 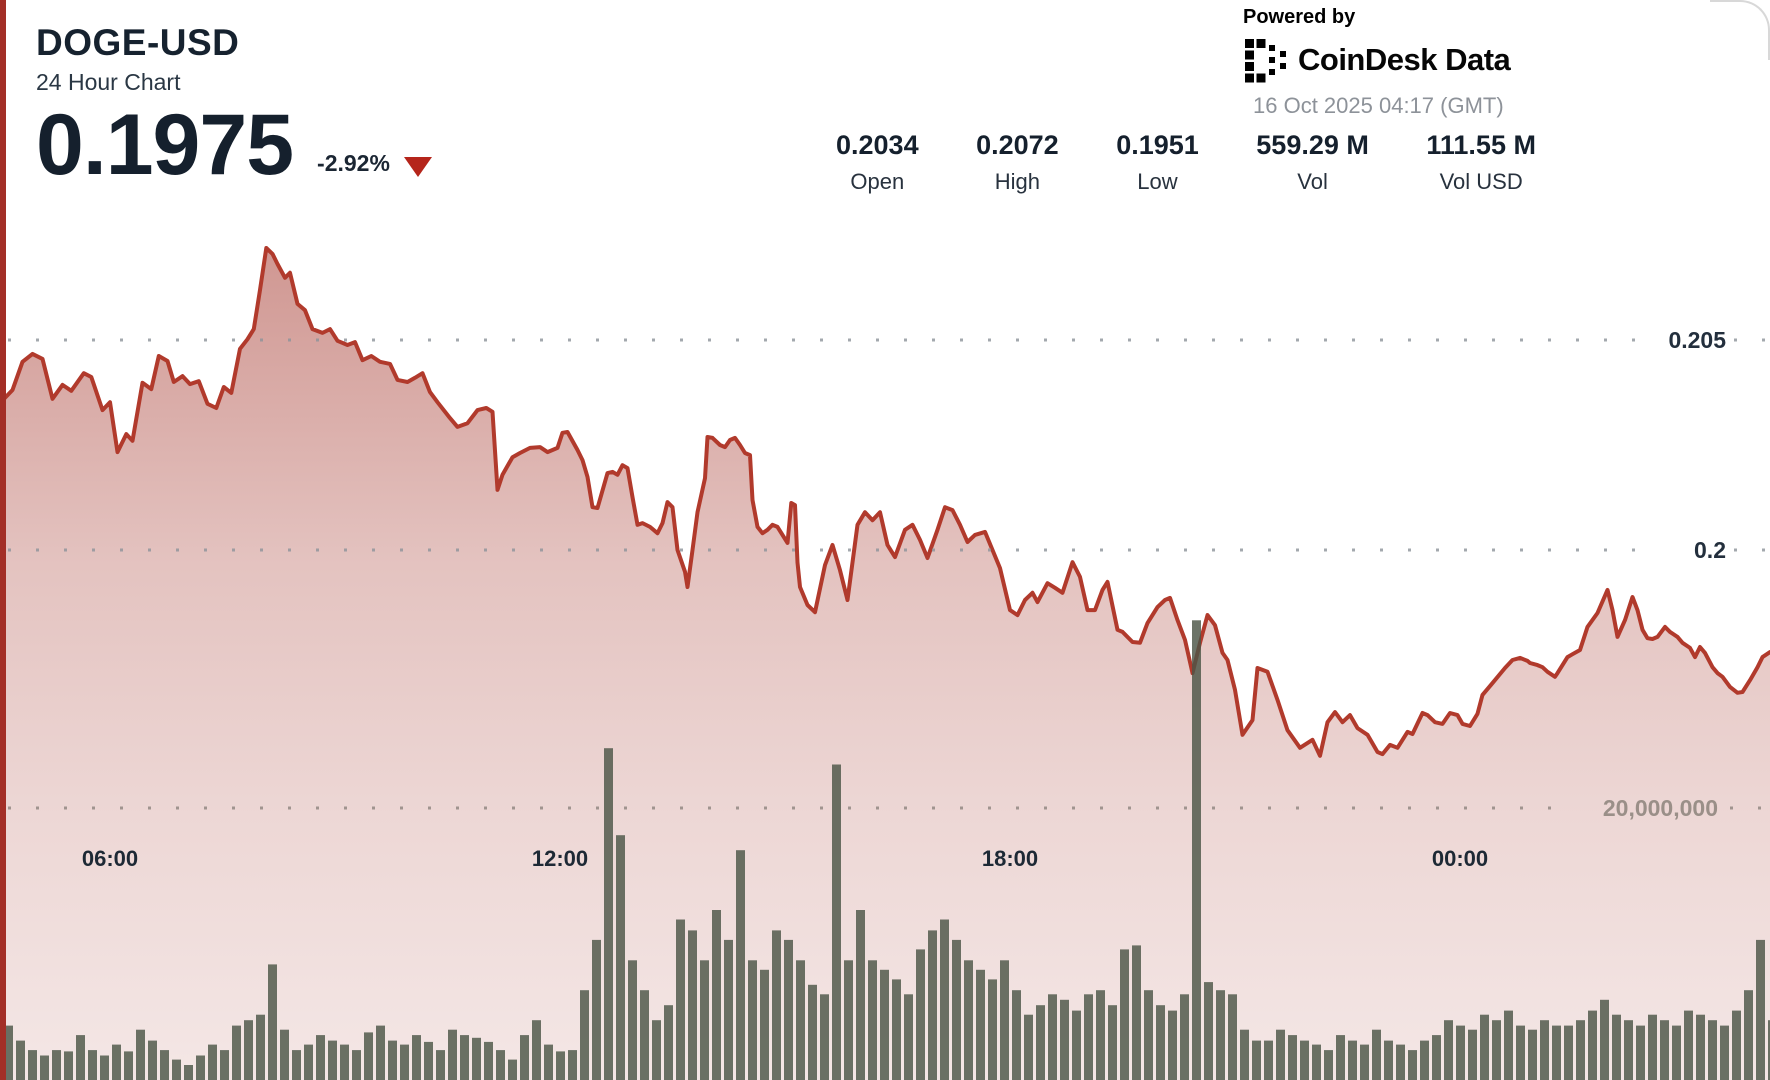 What do you see at coordinates (1312, 162) in the screenshot?
I see `stat-vol: 559.29 M Vol` at bounding box center [1312, 162].